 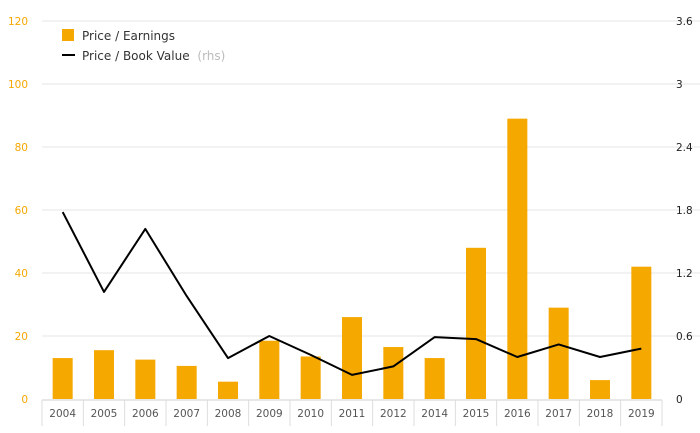 I want to click on x-tick-label: 2014, so click(x=434, y=414).